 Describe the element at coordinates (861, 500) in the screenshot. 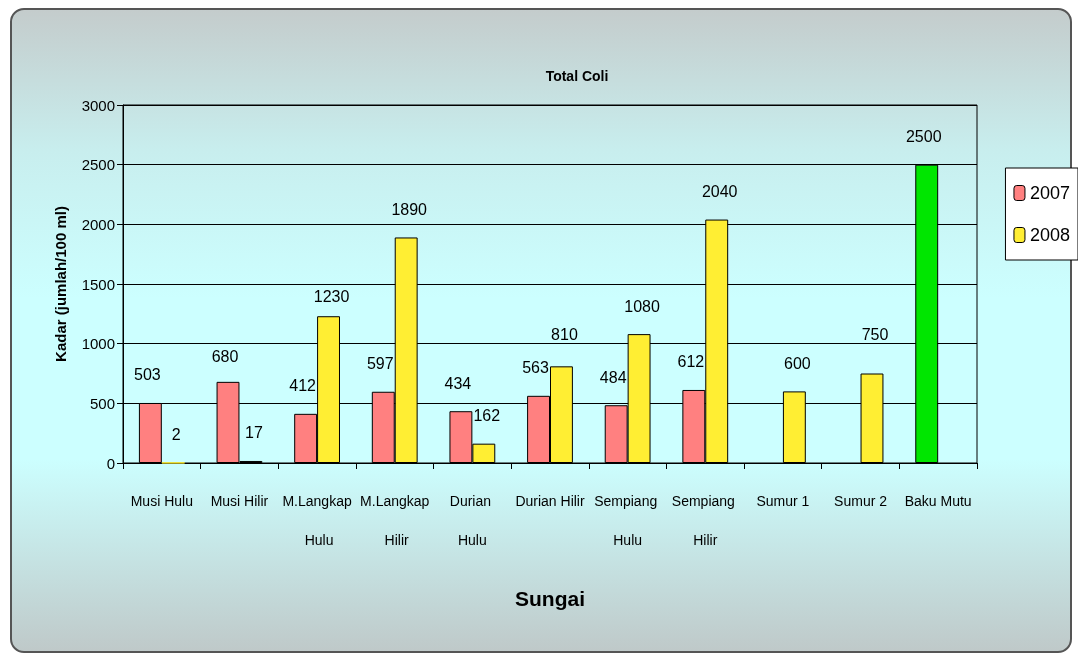

I see `x-tick-label: Sumur 2` at that location.